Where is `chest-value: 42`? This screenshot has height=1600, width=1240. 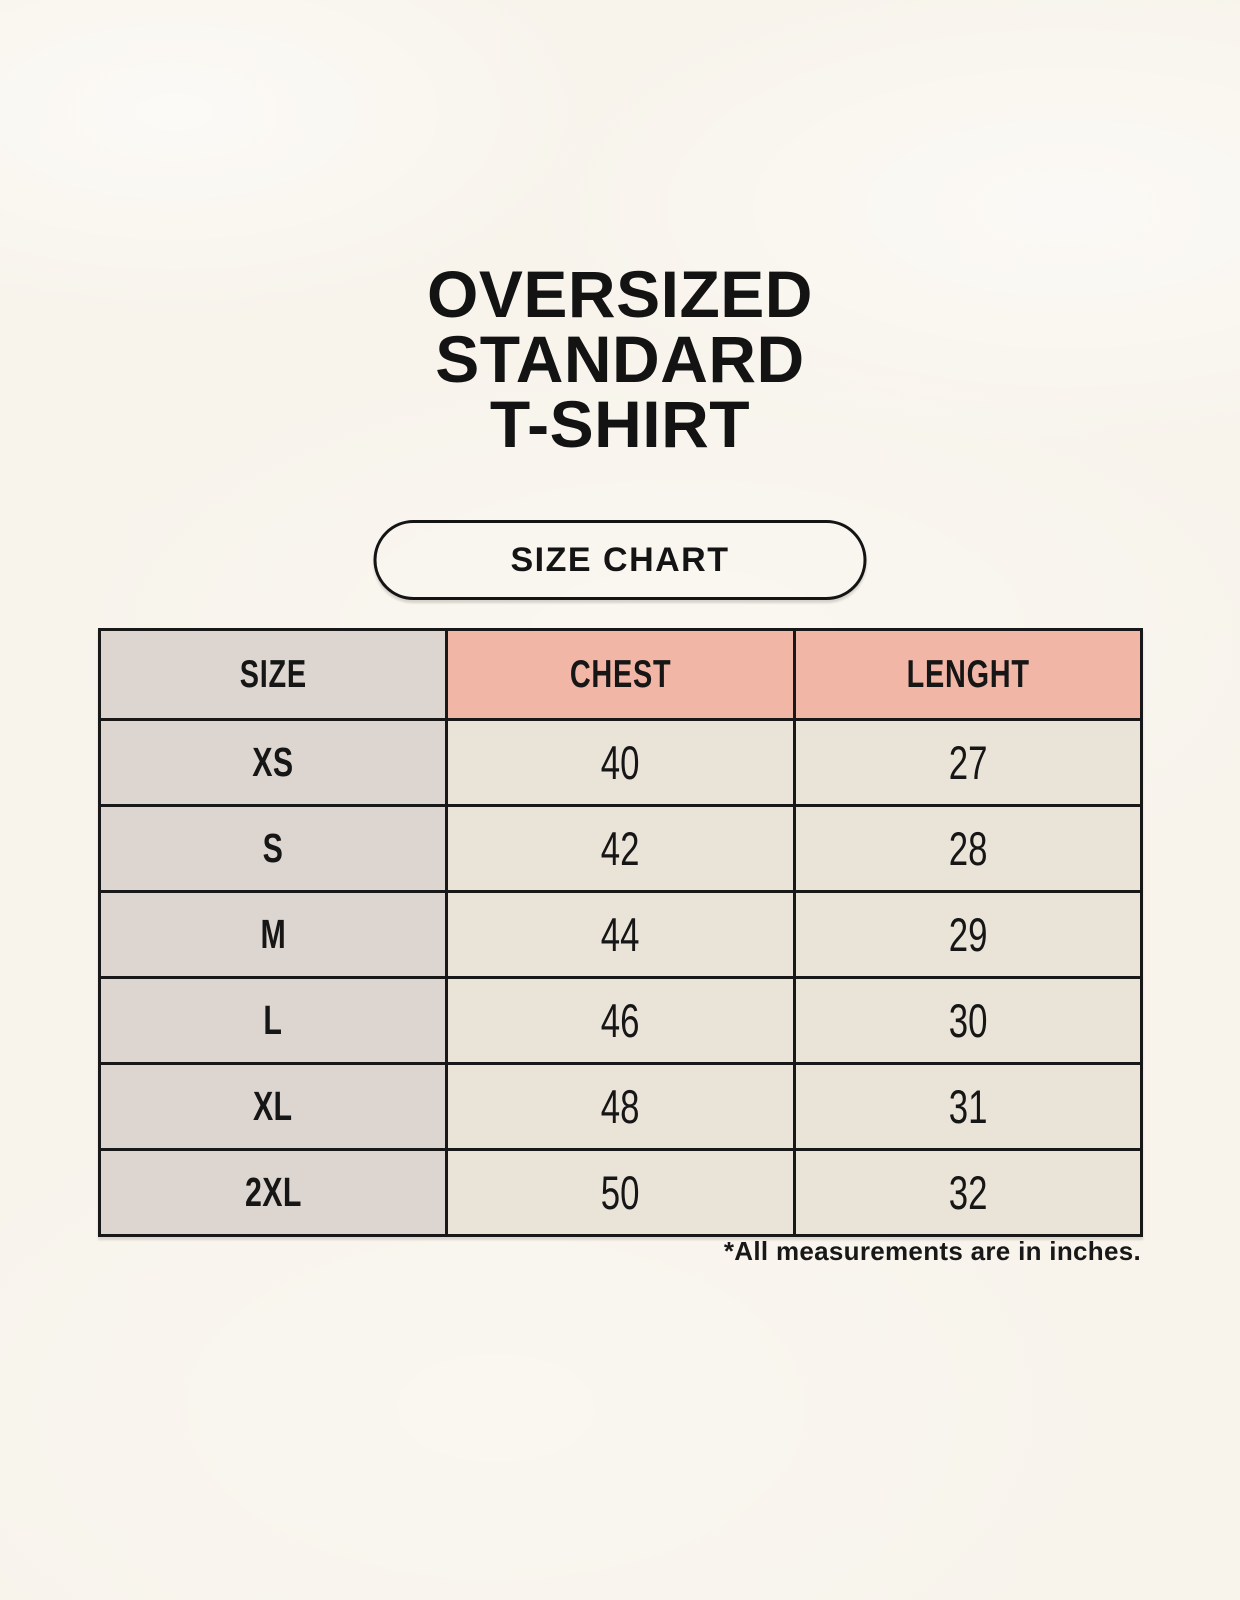
chest-value: 42 is located at coordinates (620, 848).